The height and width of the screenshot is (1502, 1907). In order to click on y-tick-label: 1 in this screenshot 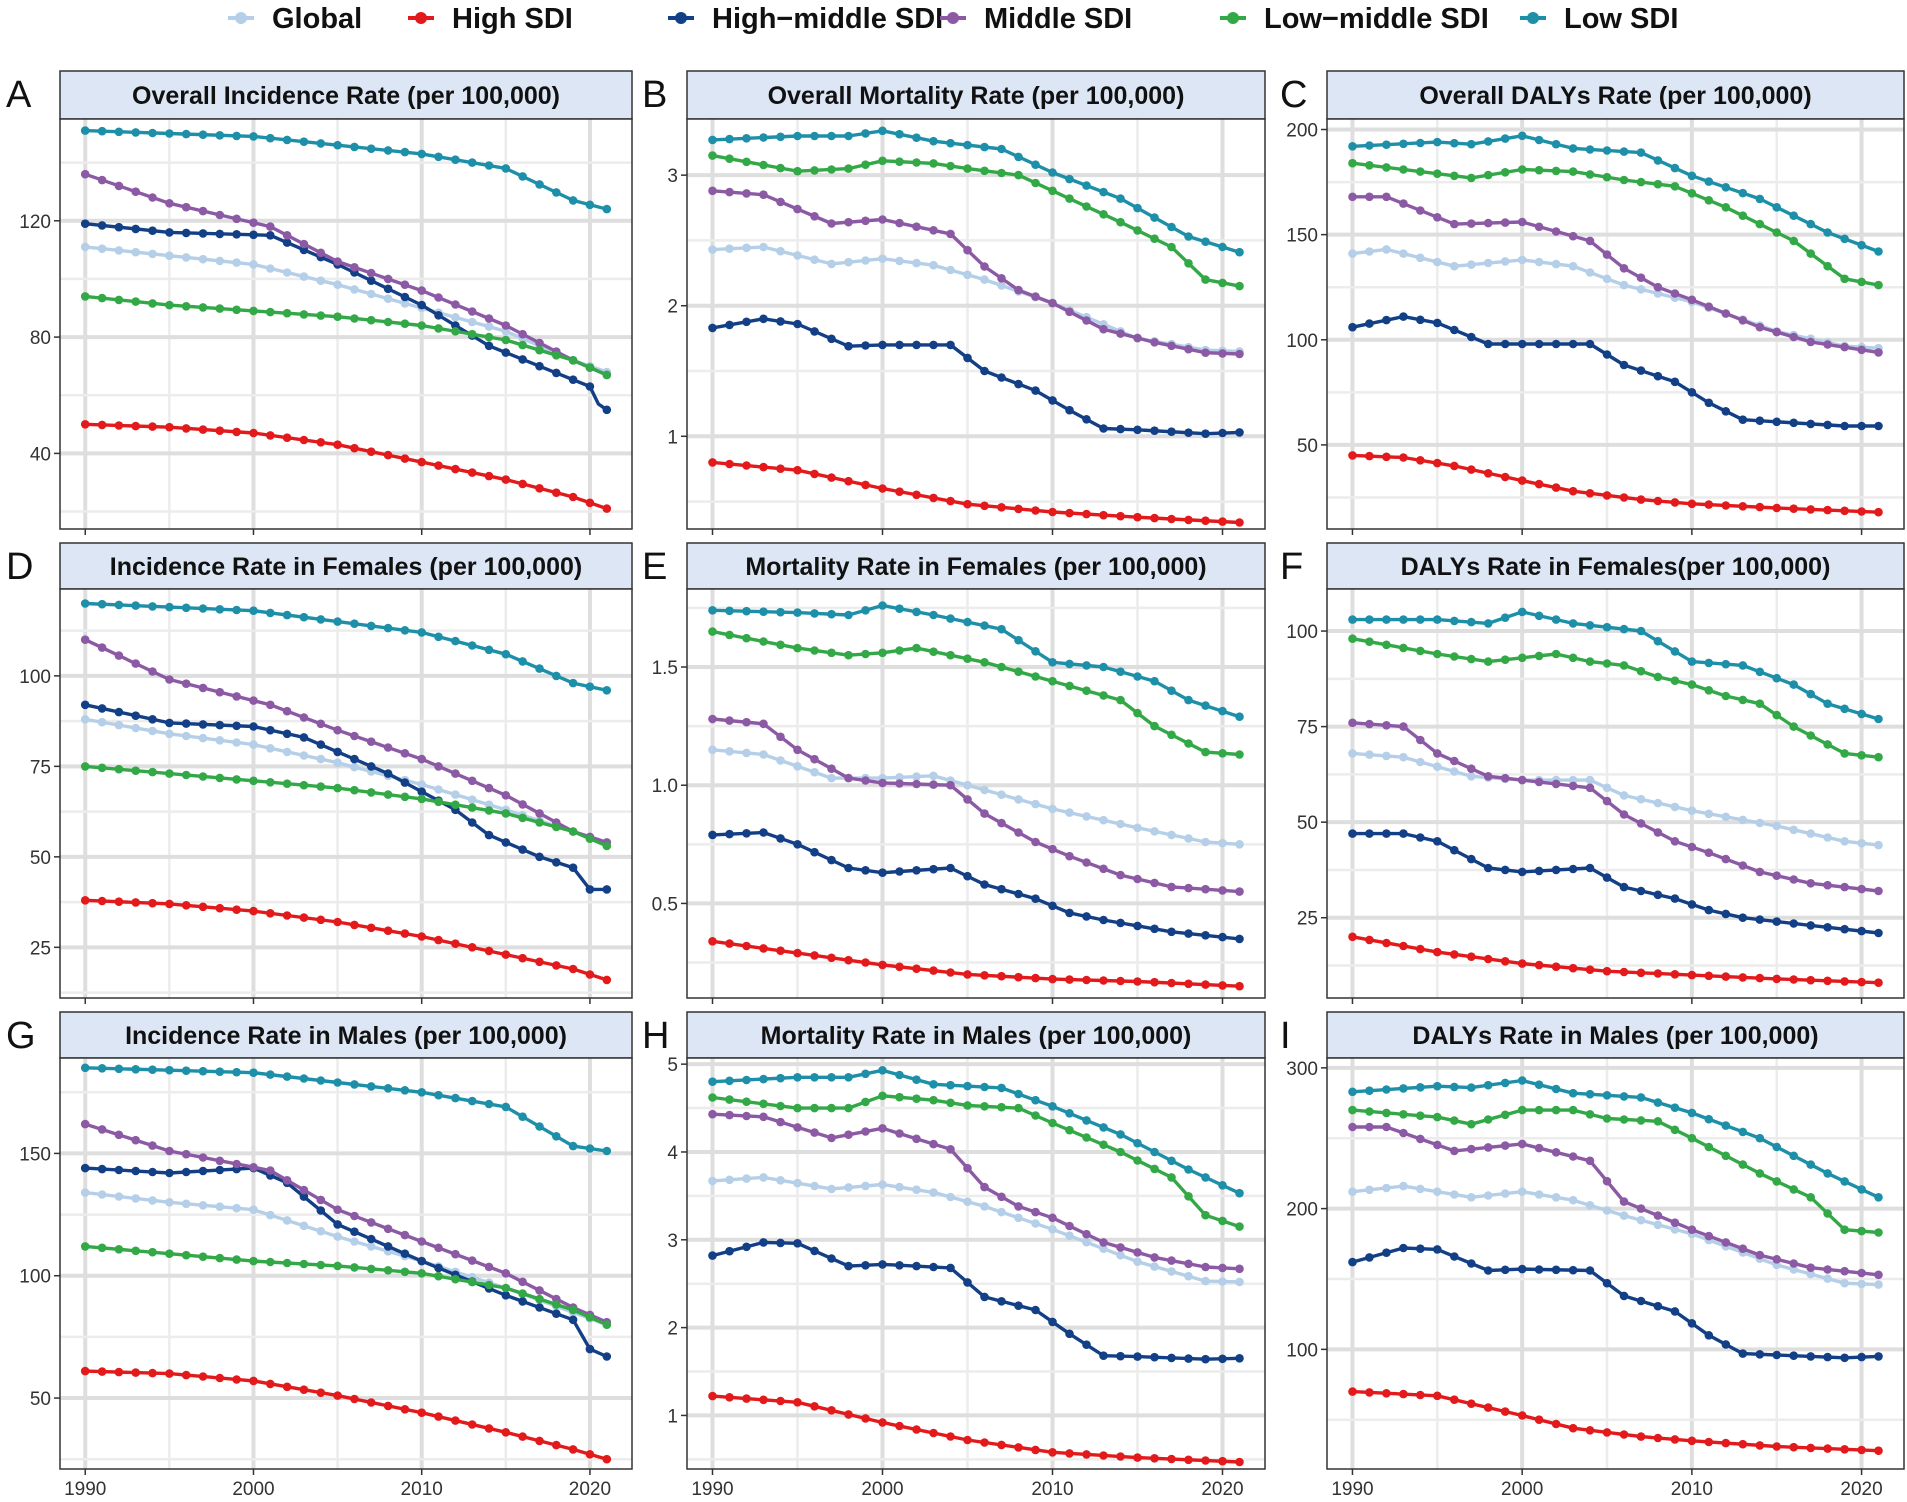, I will do `click(672, 1416)`.